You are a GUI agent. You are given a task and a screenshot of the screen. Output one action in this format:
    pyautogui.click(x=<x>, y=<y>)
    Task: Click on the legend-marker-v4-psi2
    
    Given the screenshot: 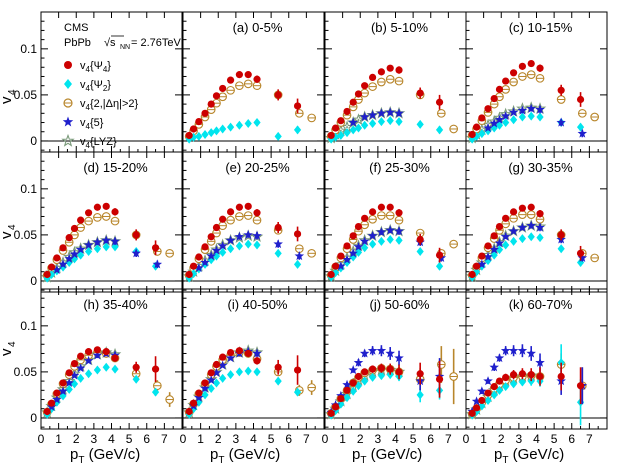 What is the action you would take?
    pyautogui.click(x=68, y=84)
    